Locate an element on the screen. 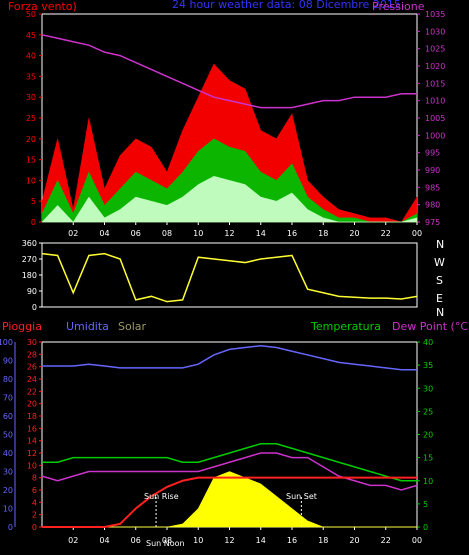 This screenshot has width=469, height=555. compass-n-top: N is located at coordinates (440, 244).